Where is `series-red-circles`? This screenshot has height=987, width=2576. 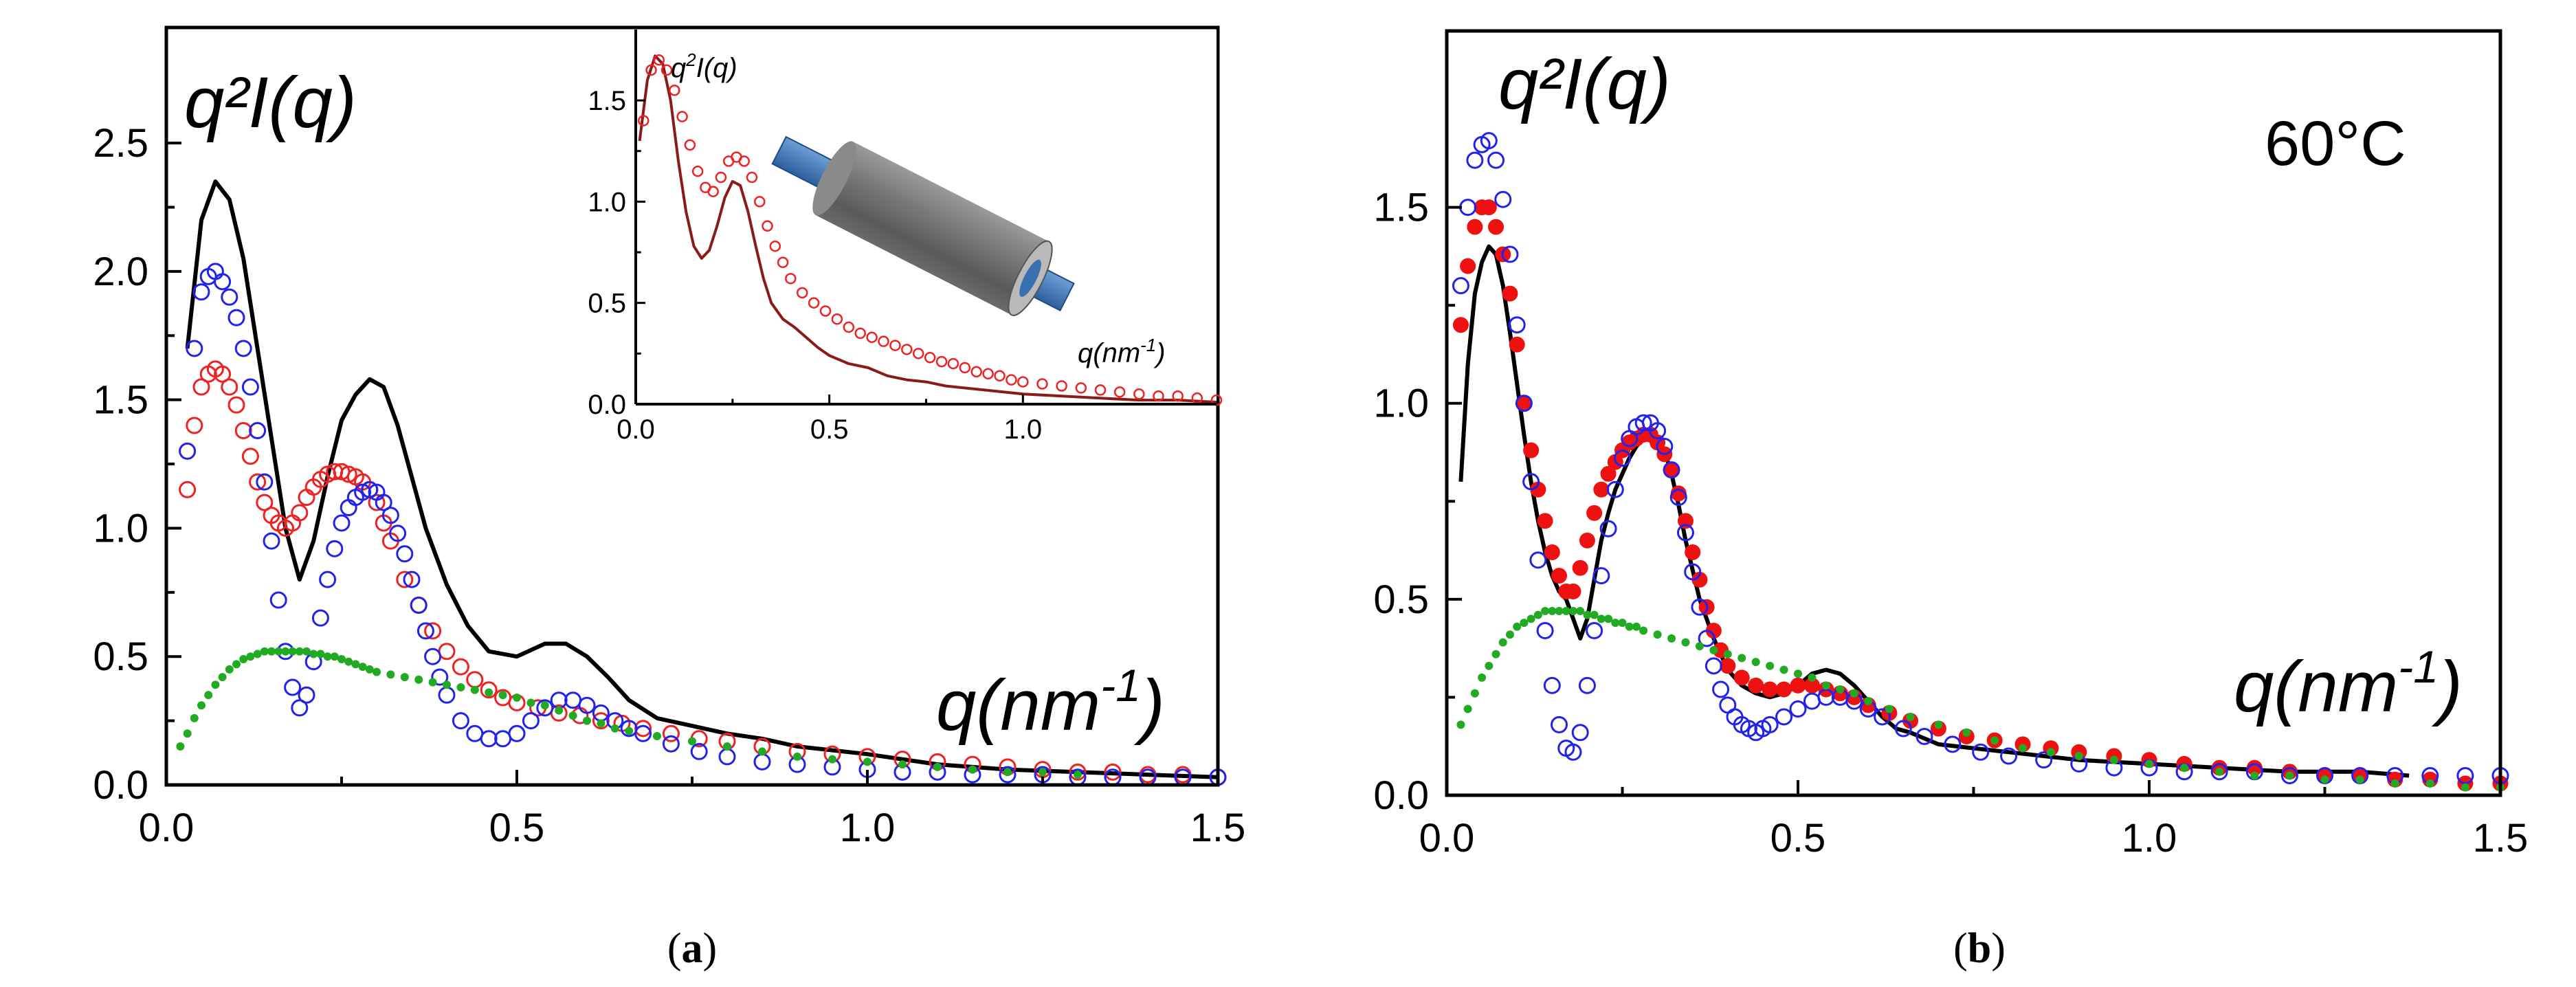 series-red-circles is located at coordinates (930, 230).